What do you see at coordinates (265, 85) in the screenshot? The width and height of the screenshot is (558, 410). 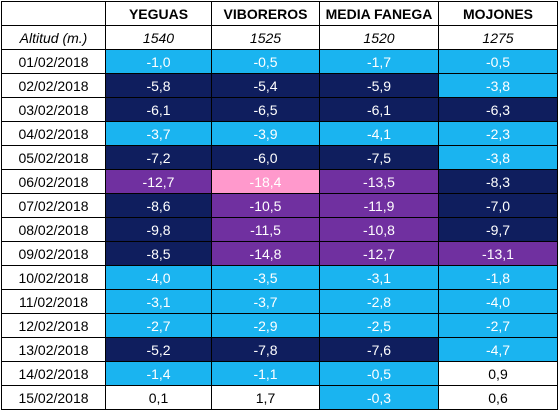 I see `temperature-cell: -5,4` at bounding box center [265, 85].